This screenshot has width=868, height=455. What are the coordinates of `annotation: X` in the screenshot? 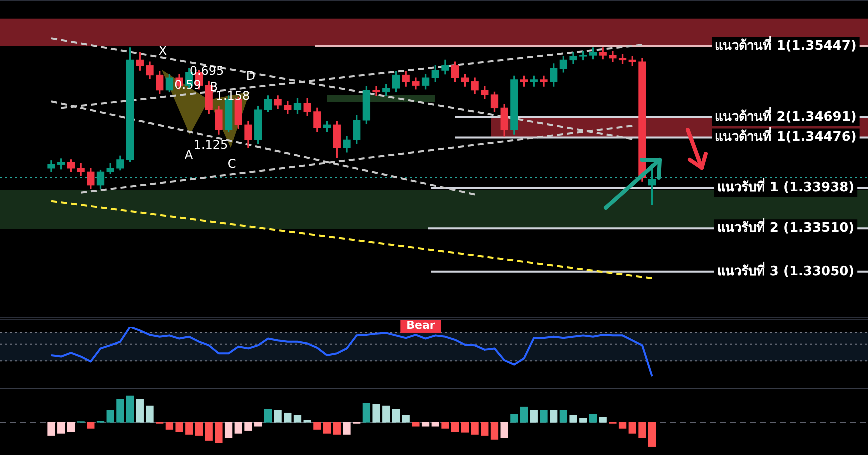 It's located at (163, 51).